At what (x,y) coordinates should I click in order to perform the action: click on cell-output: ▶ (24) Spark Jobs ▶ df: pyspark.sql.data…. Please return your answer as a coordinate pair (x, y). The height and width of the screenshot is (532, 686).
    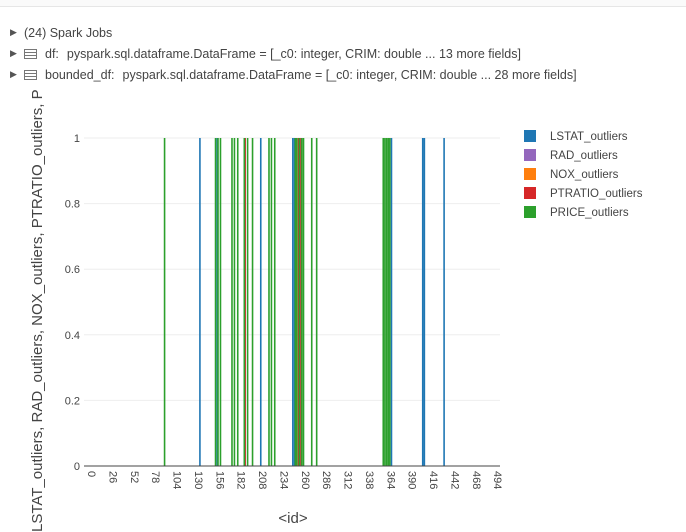
    Looking at the image, I should click on (345, 53).